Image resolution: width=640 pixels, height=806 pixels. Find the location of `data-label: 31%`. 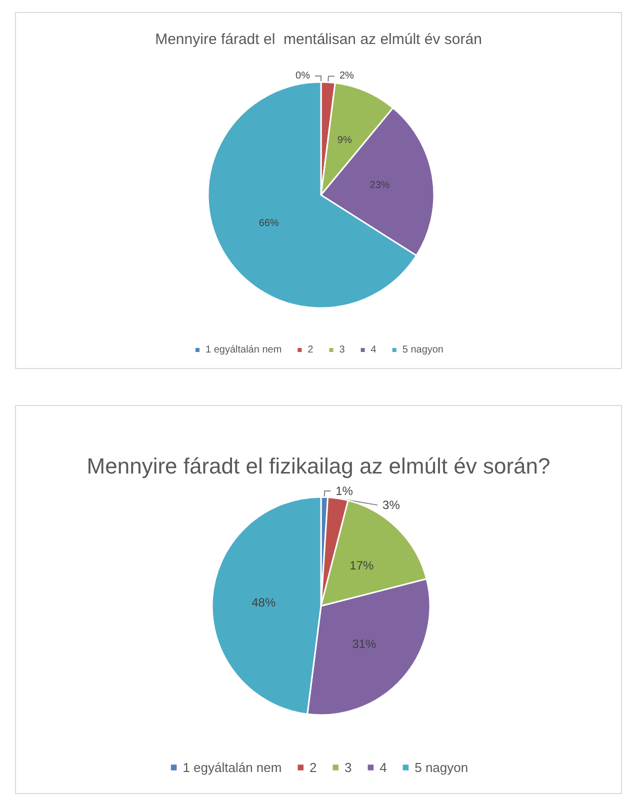

data-label: 31% is located at coordinates (364, 644).